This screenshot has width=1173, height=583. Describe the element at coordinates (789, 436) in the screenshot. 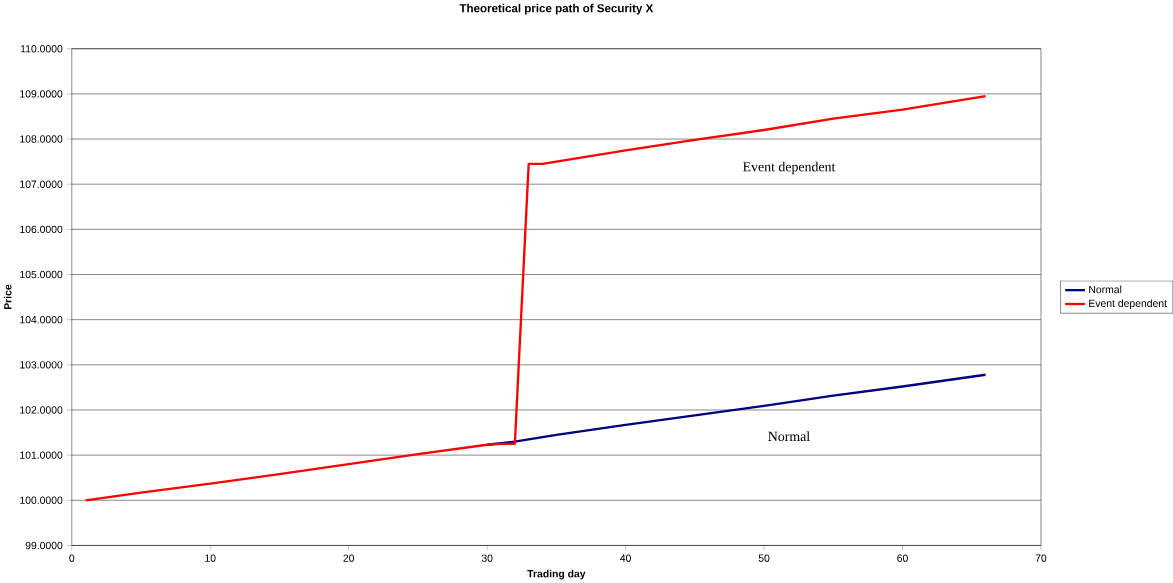

I see `annotation: Normal` at that location.